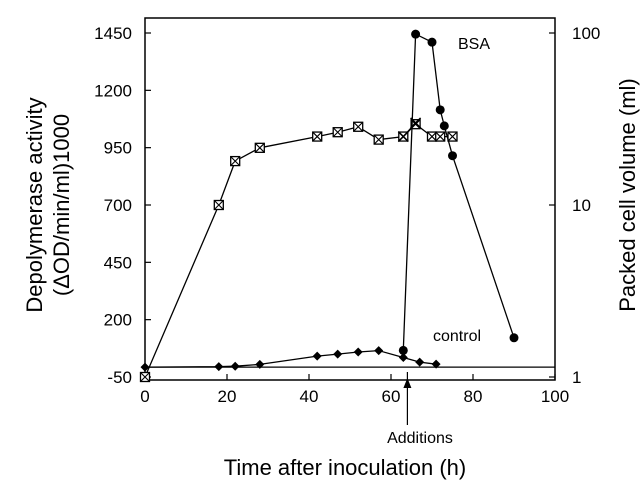 This screenshot has width=644, height=486. I want to click on x-tick-label: 80, so click(473, 396).